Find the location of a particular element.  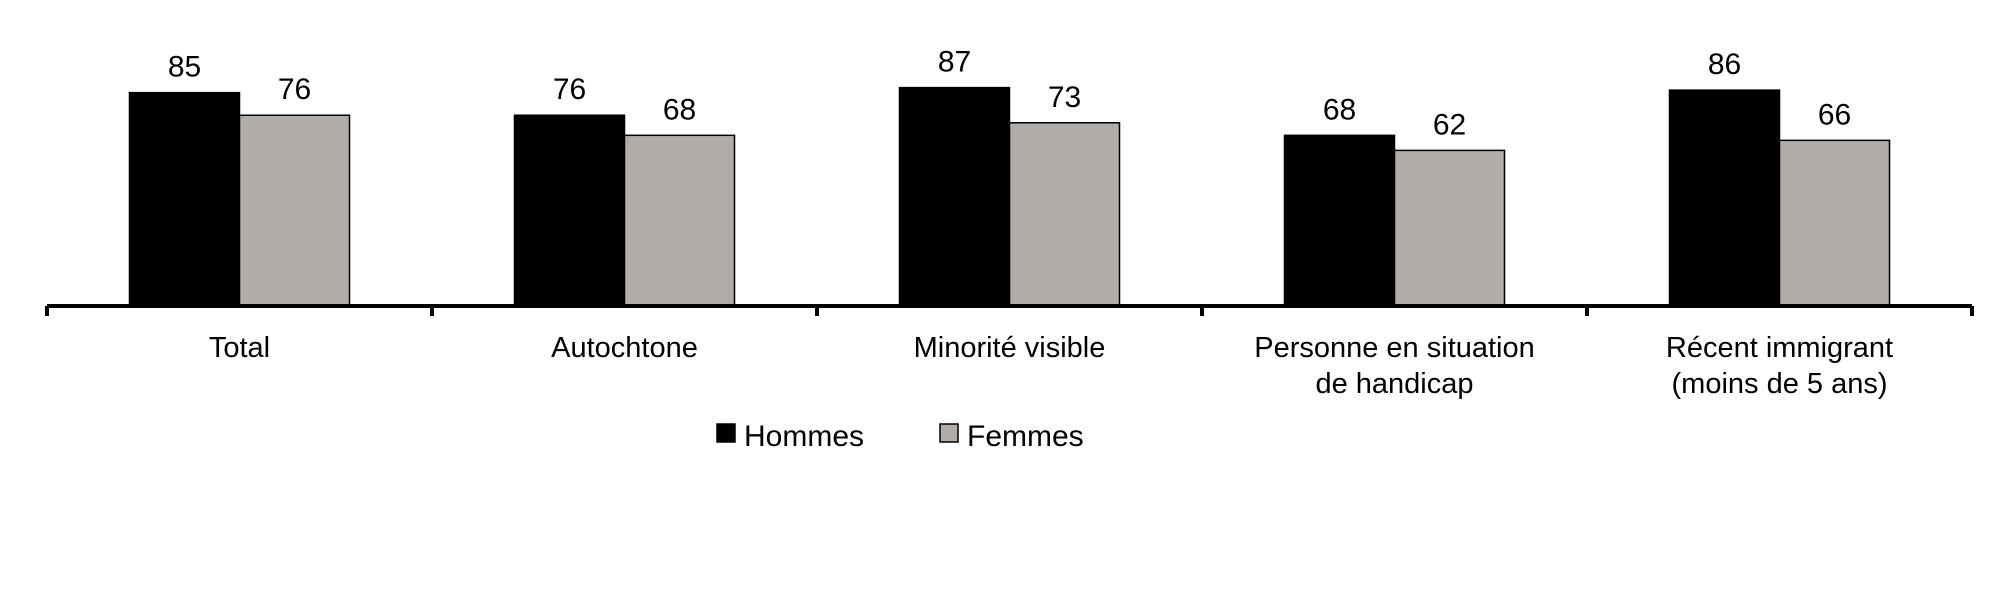

data-label-femmes-2: 73 is located at coordinates (1064, 97).